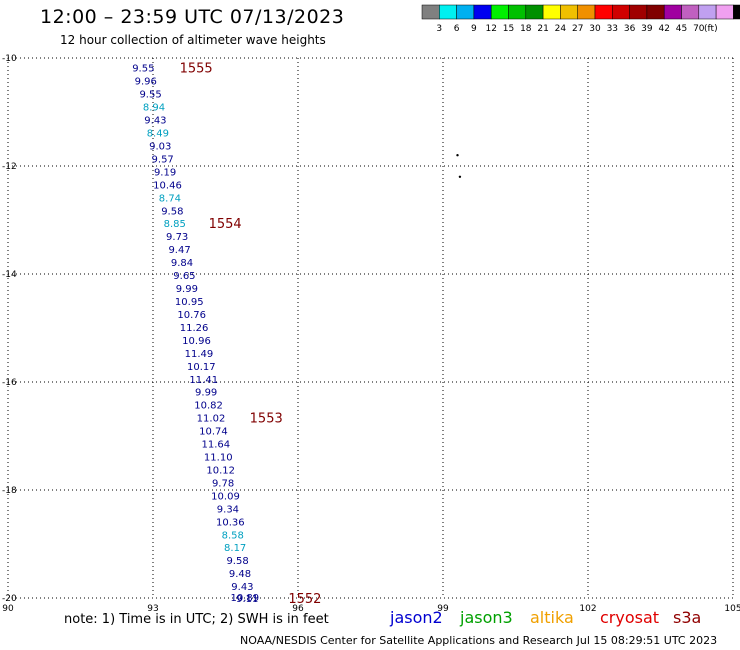  What do you see at coordinates (194, 328) in the screenshot?
I see `wave-height-value: 11.26` at bounding box center [194, 328].